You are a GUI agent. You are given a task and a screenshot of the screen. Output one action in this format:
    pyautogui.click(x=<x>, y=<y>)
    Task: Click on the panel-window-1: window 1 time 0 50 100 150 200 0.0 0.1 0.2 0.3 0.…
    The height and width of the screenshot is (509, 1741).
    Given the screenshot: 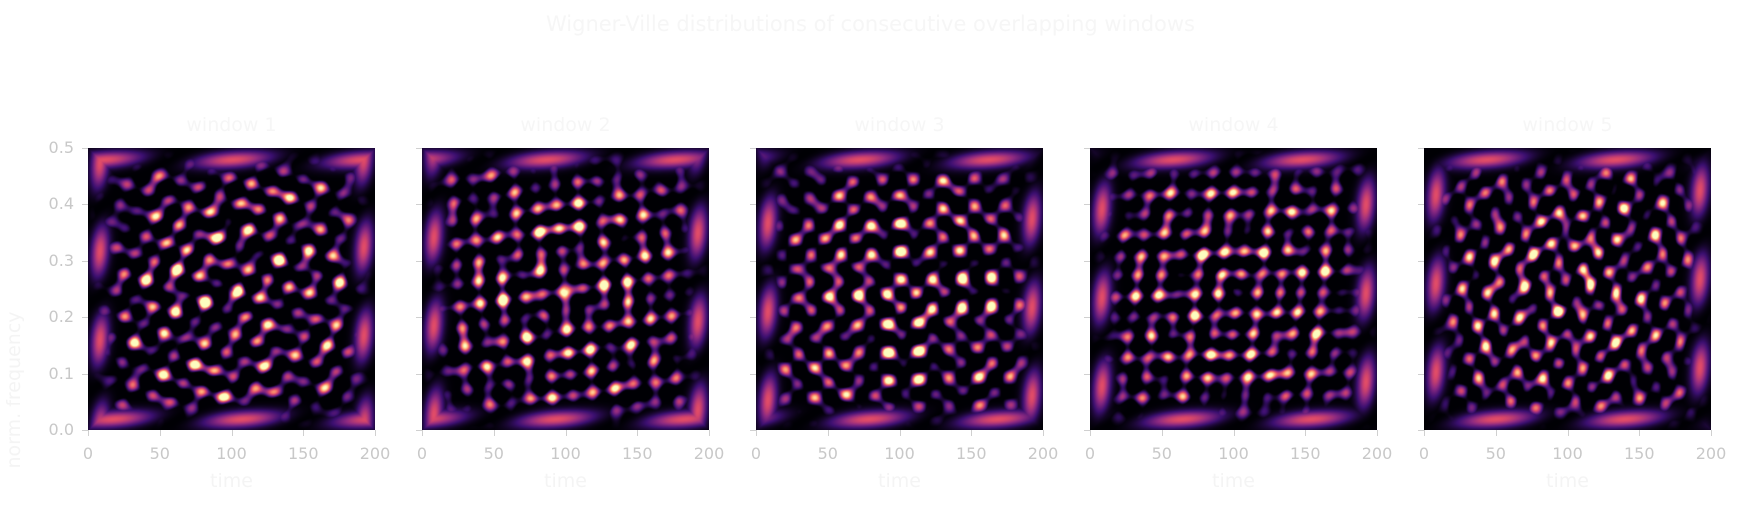 What is the action you would take?
    pyautogui.click(x=220, y=303)
    